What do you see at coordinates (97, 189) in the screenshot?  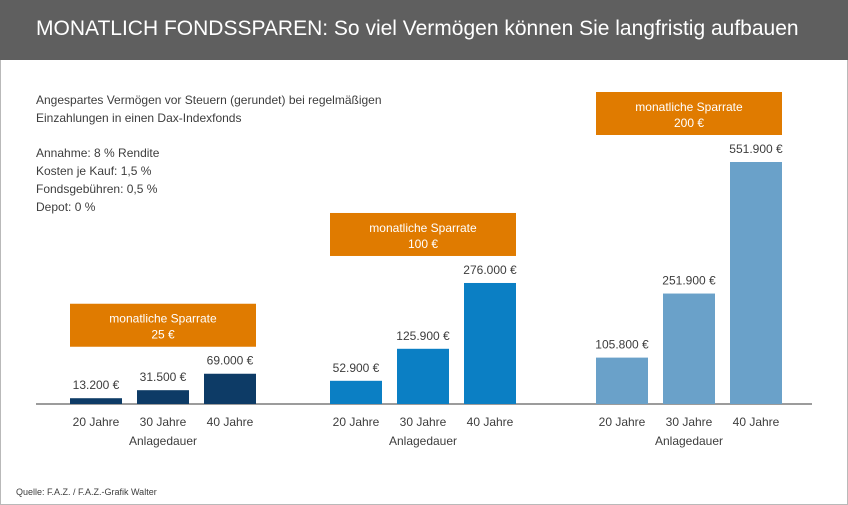 I see `assumption-fund-fee: Fondsgebühren: 0,5 %` at bounding box center [97, 189].